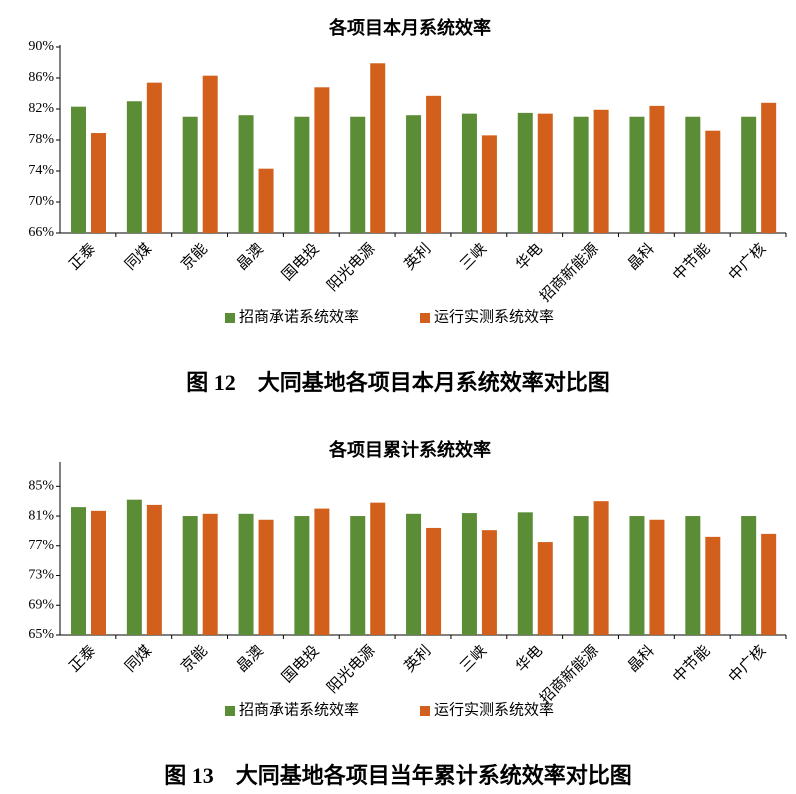  I want to click on y-tick-label: 82%, so click(41, 108).